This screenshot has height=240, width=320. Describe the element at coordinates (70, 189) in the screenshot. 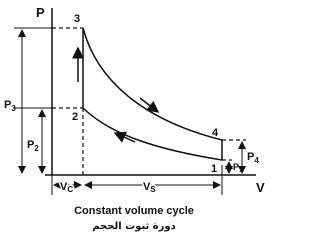

I see `v-sub: C` at that location.